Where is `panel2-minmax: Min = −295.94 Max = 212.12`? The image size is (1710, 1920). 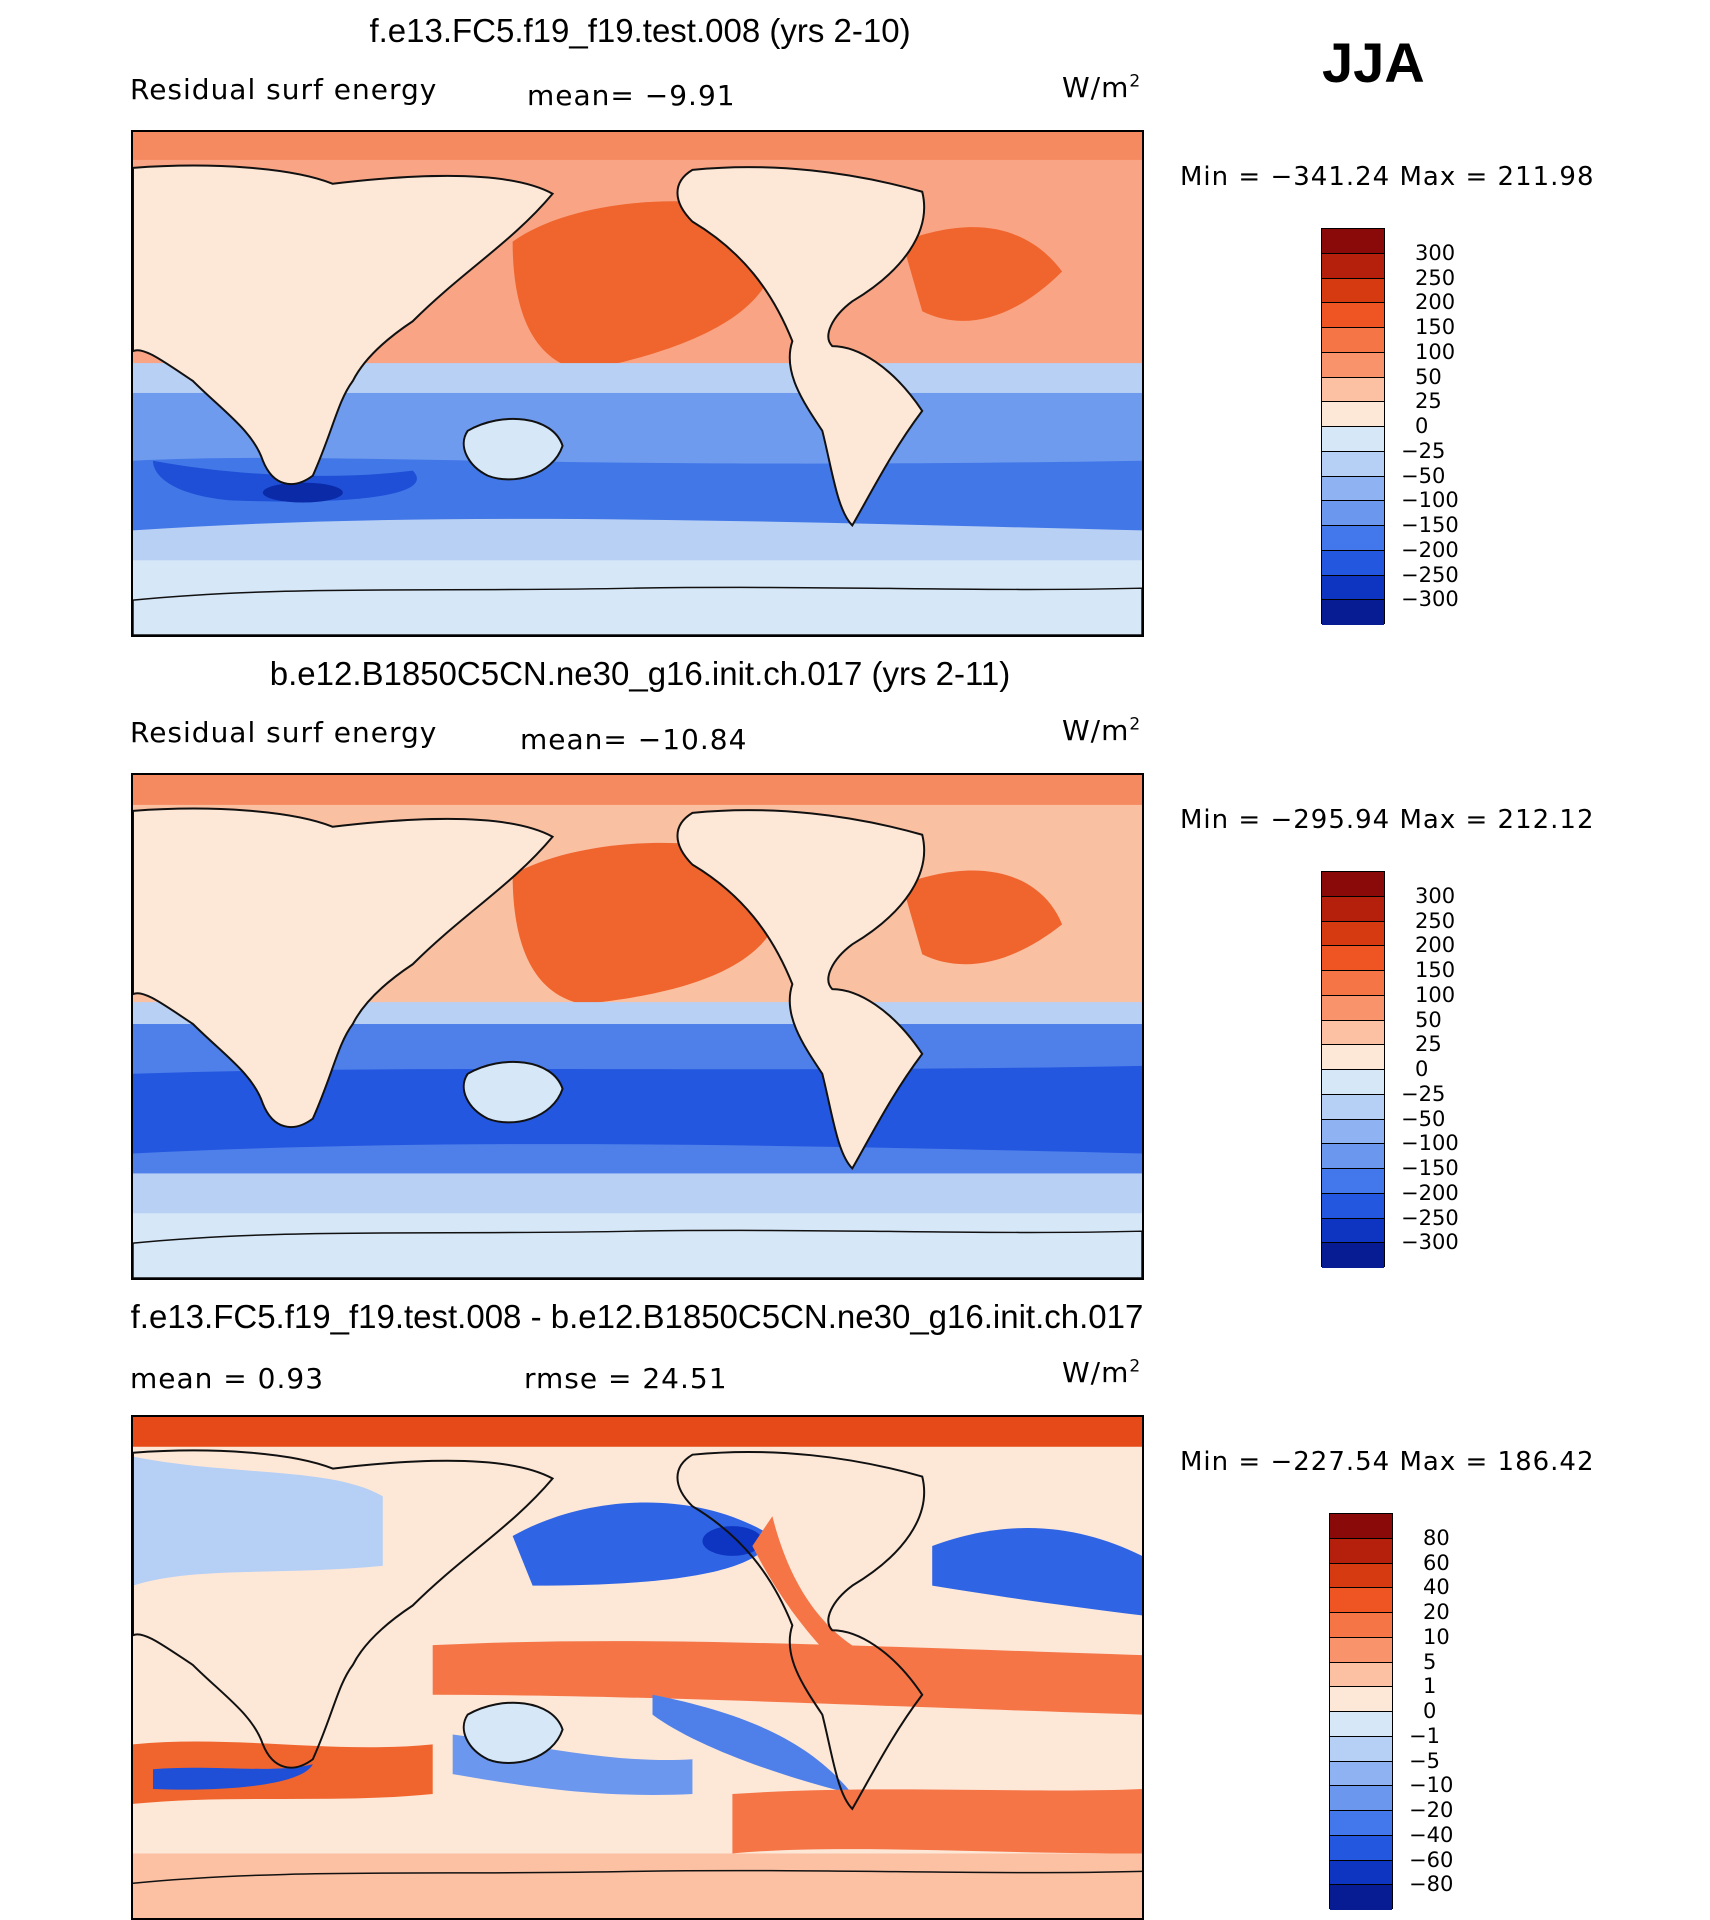 panel2-minmax: Min = −295.94 Max = 212.12 is located at coordinates (1387, 820).